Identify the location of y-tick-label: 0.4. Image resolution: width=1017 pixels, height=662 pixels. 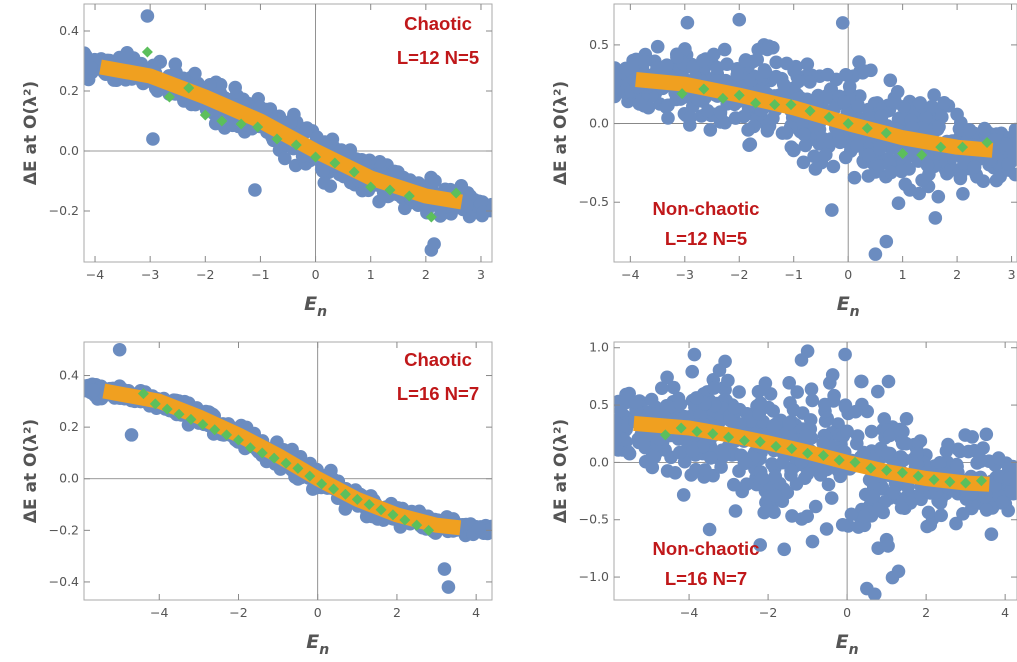
(69, 30).